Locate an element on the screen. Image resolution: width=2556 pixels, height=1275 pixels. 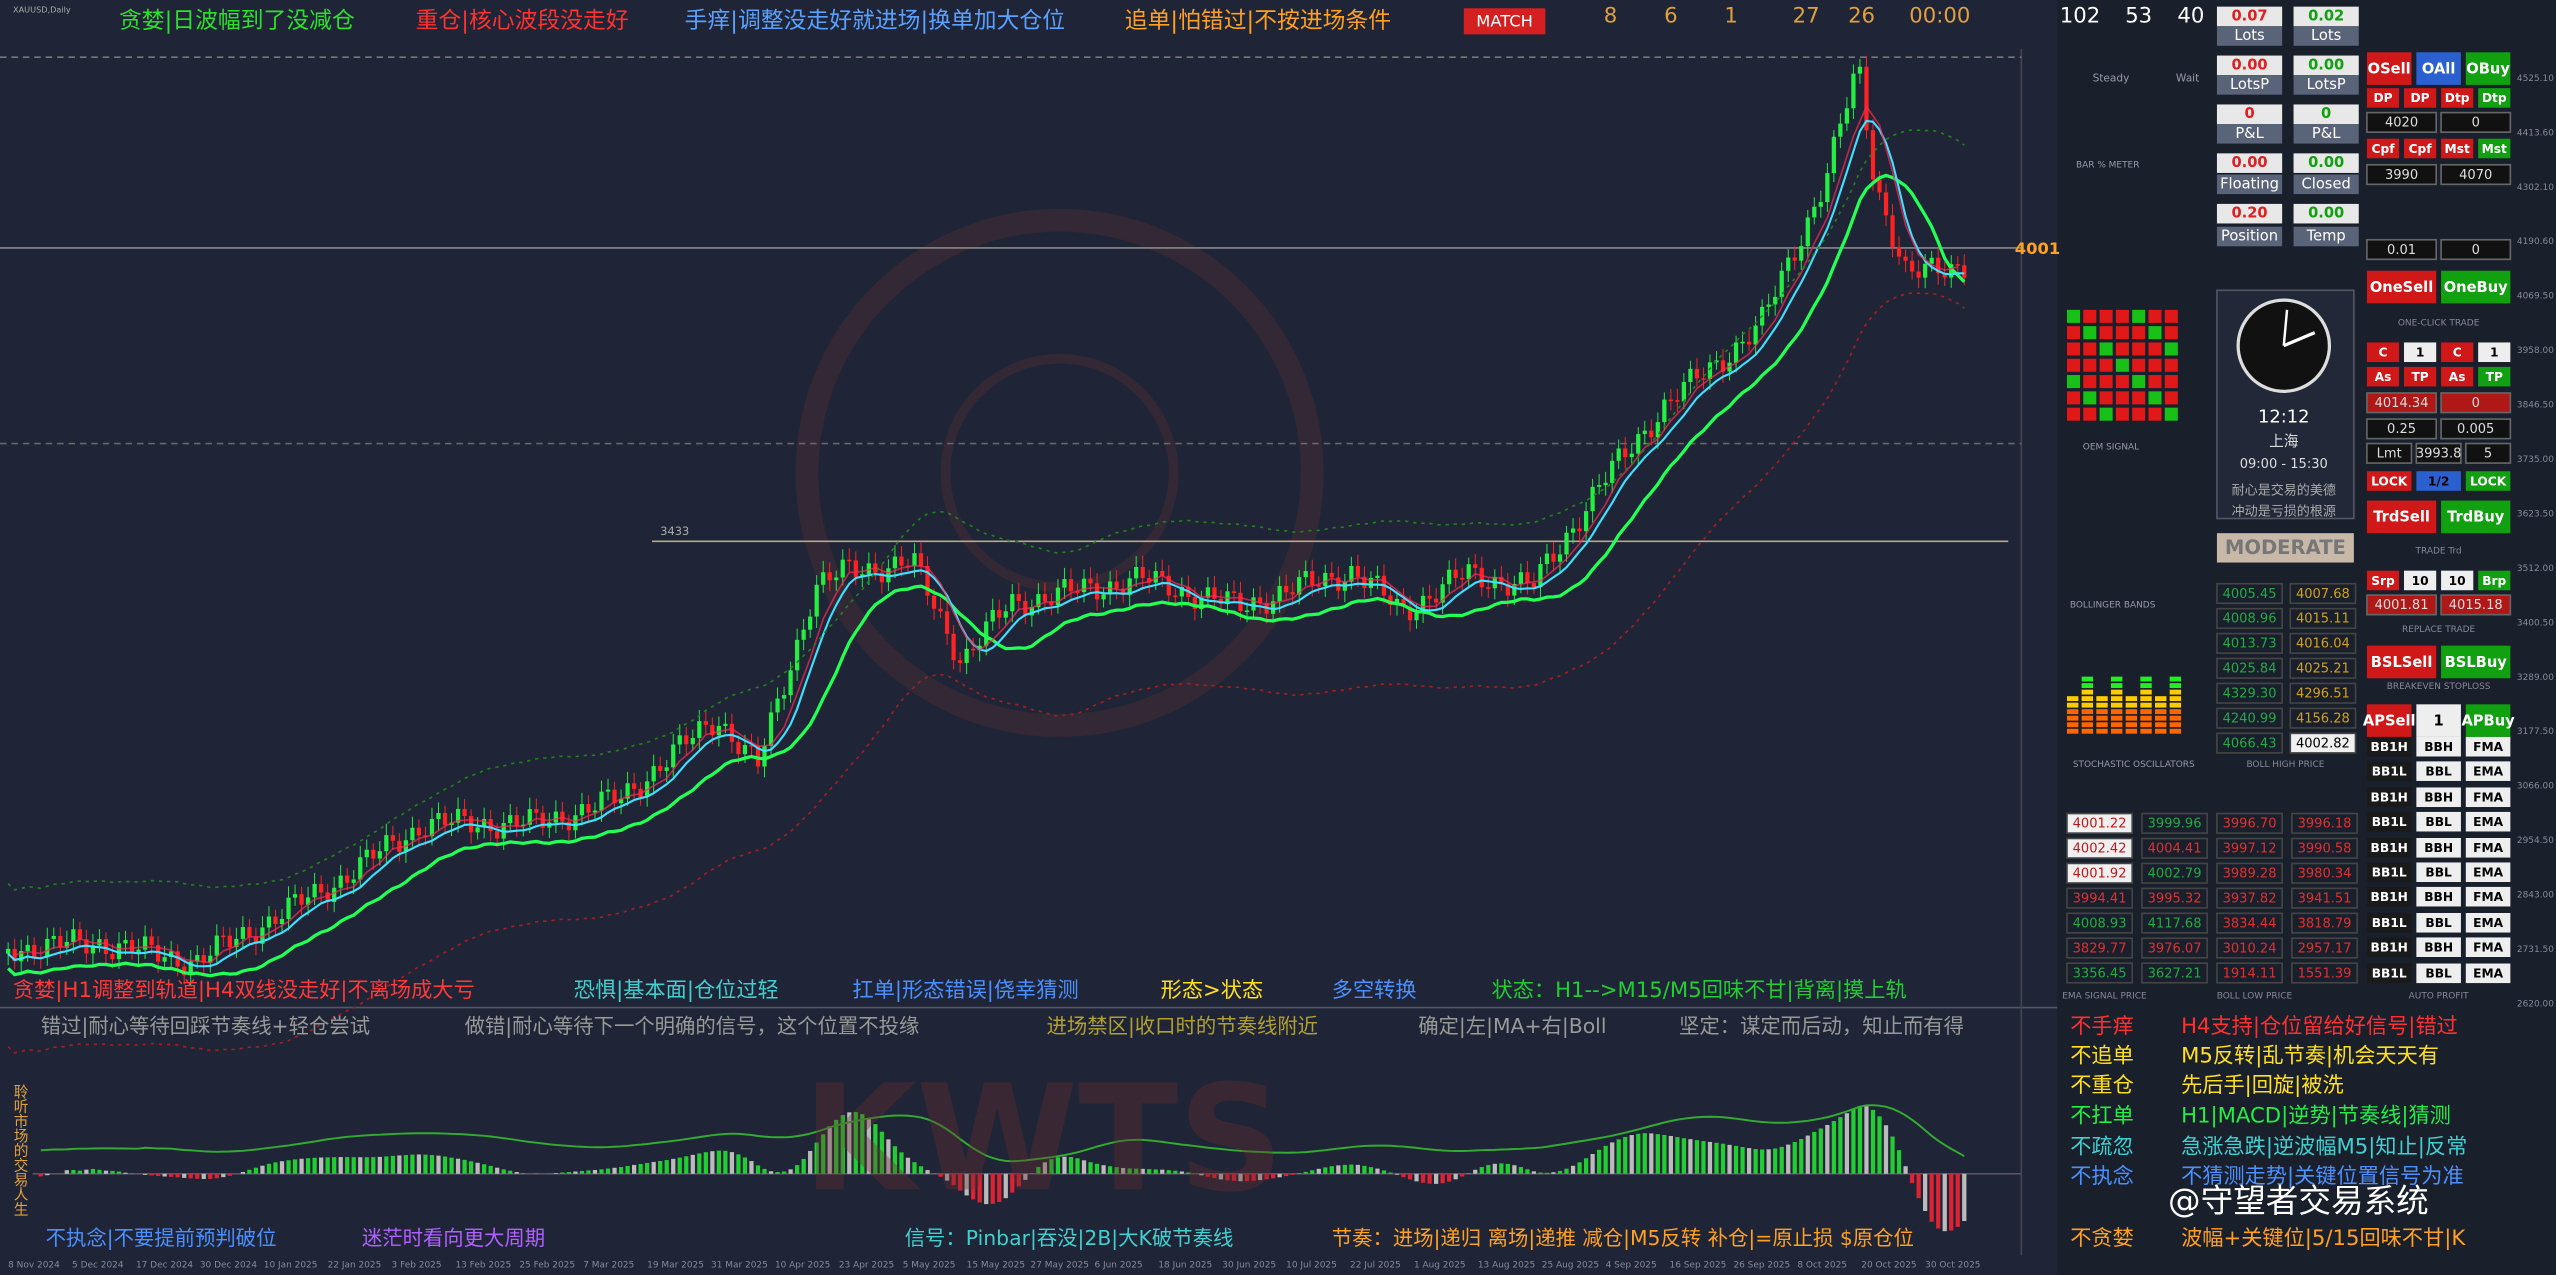
price-box is located at coordinates (2323, 668).